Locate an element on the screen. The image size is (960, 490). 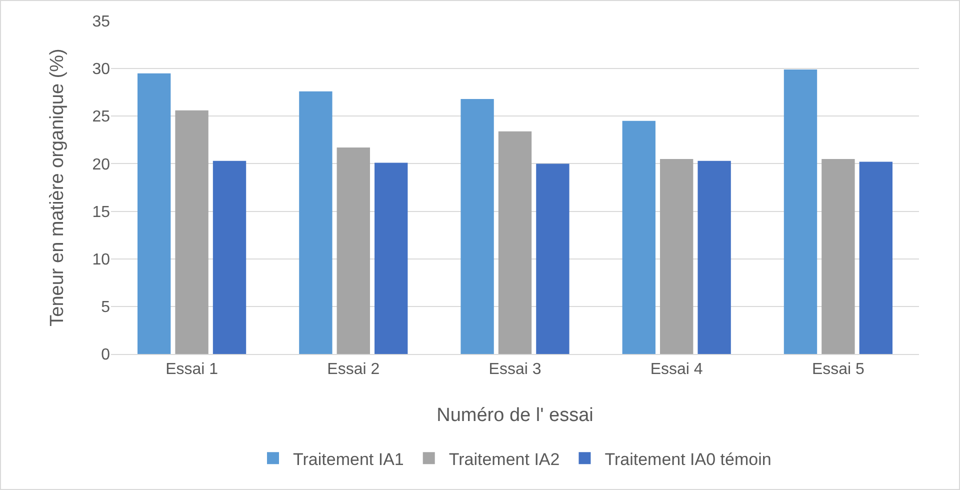
x-tick-label: Essai 4 is located at coordinates (676, 369).